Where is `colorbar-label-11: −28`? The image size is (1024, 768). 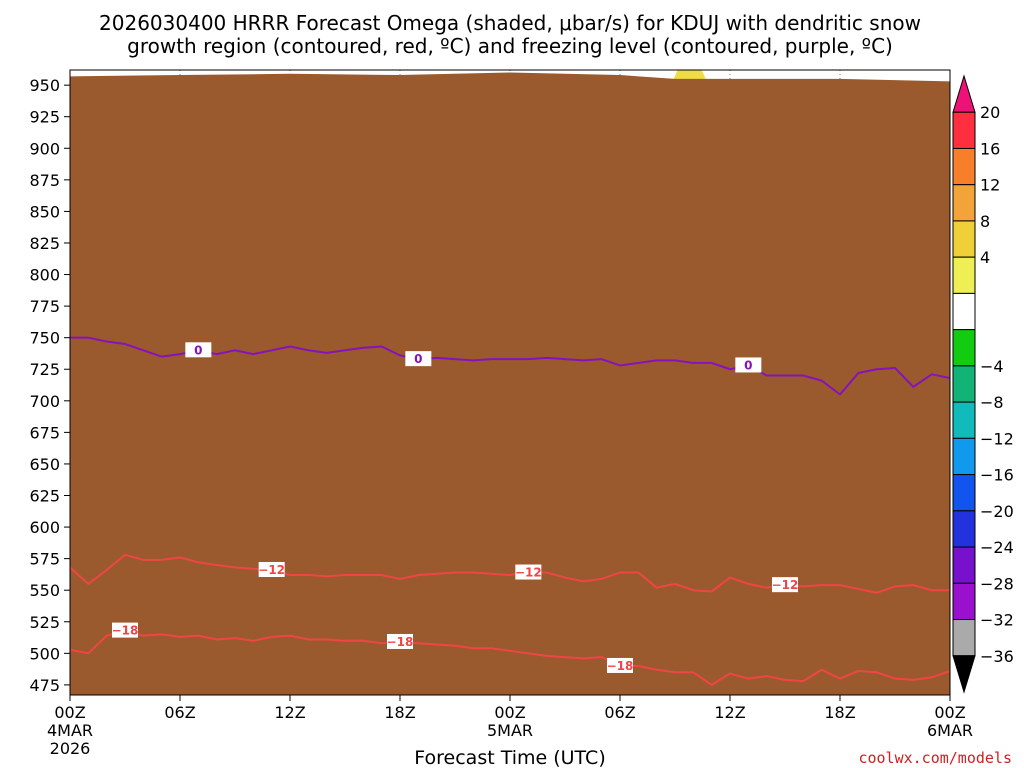 colorbar-label-11: −28 is located at coordinates (997, 583).